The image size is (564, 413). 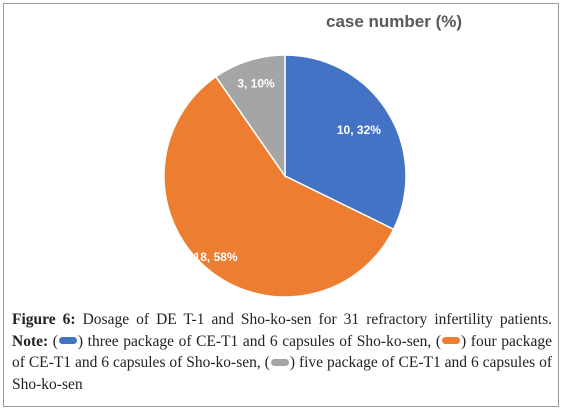 I want to click on orange-swatch-icon, so click(x=451, y=341).